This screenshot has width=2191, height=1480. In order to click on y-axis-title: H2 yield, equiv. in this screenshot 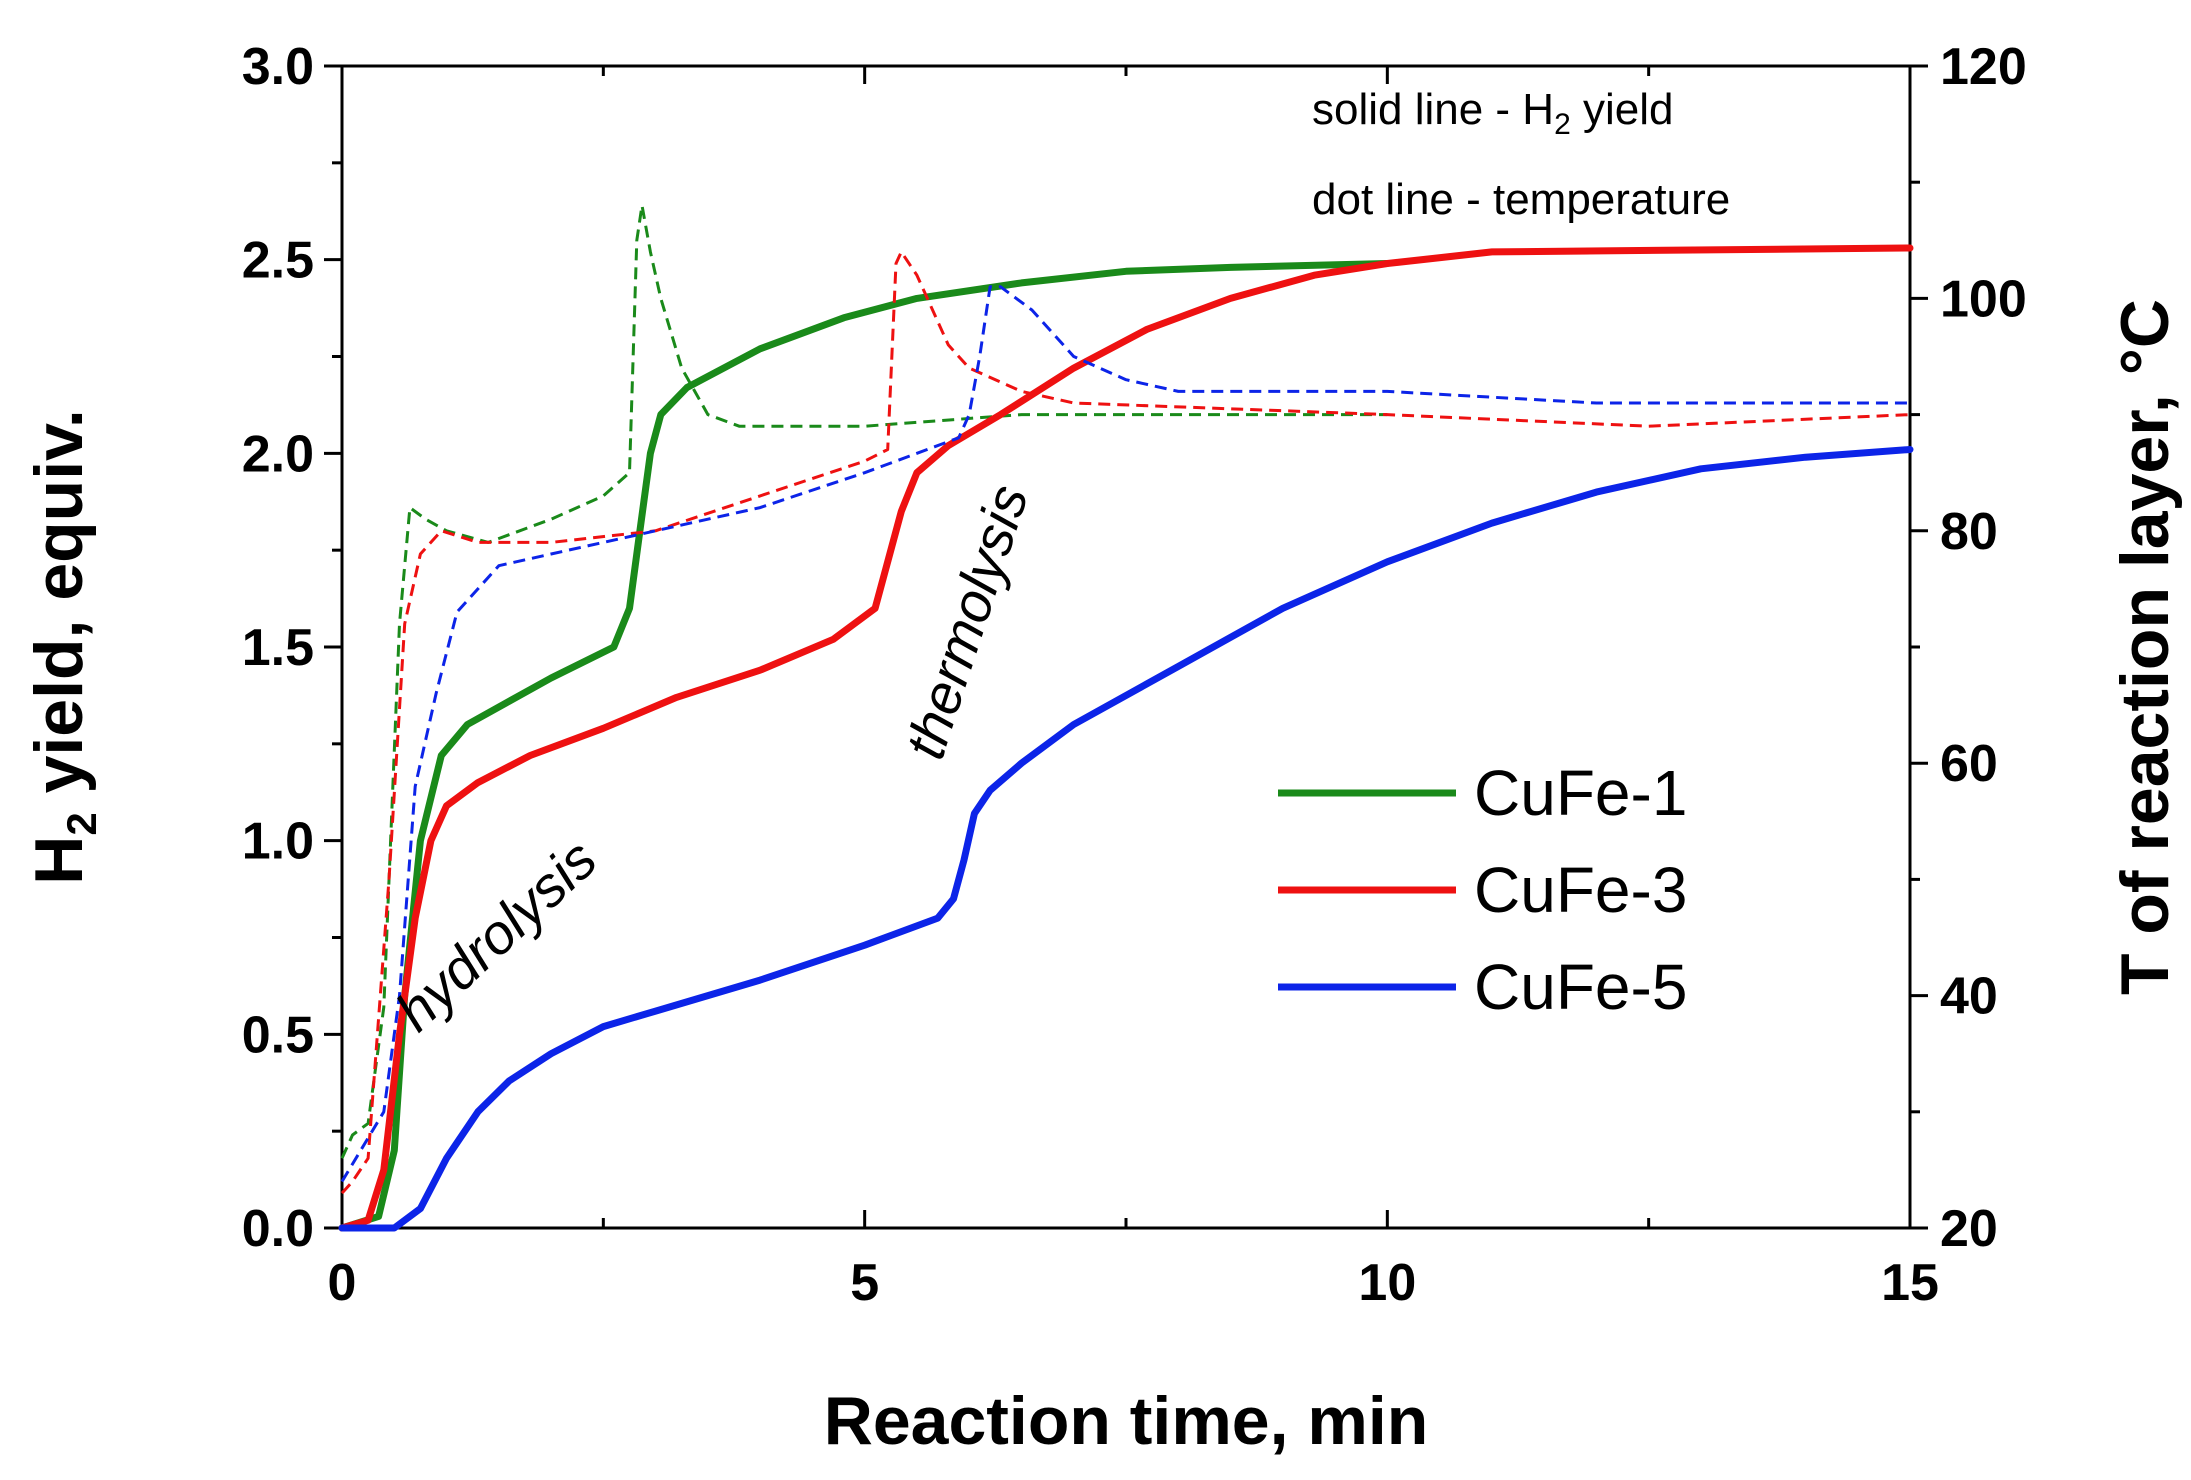, I will do `click(63, 647)`.